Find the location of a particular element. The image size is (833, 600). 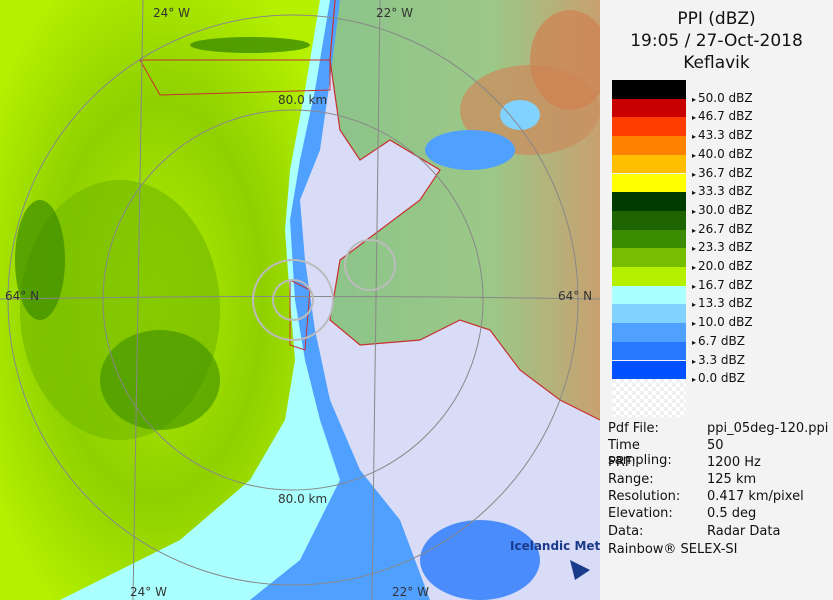

parallel is located at coordinates (300, 298).